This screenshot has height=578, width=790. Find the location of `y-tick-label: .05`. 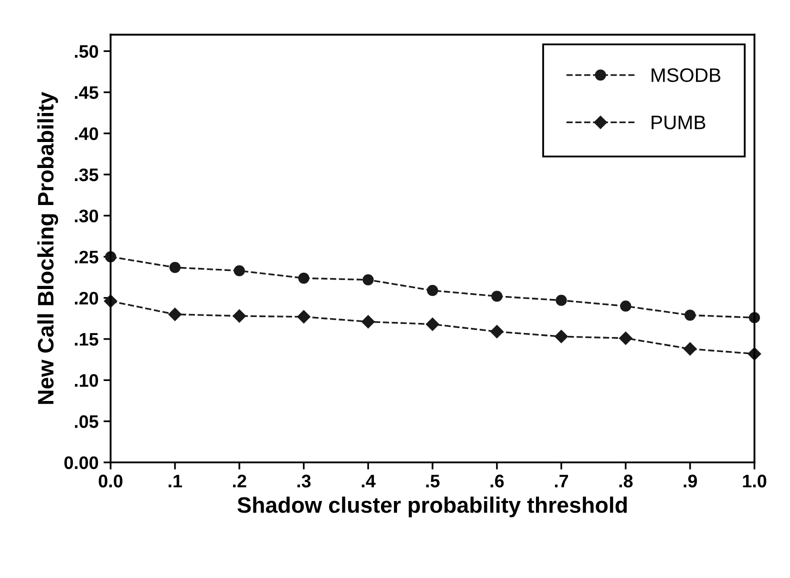

y-tick-label: .05 is located at coordinates (86, 421).